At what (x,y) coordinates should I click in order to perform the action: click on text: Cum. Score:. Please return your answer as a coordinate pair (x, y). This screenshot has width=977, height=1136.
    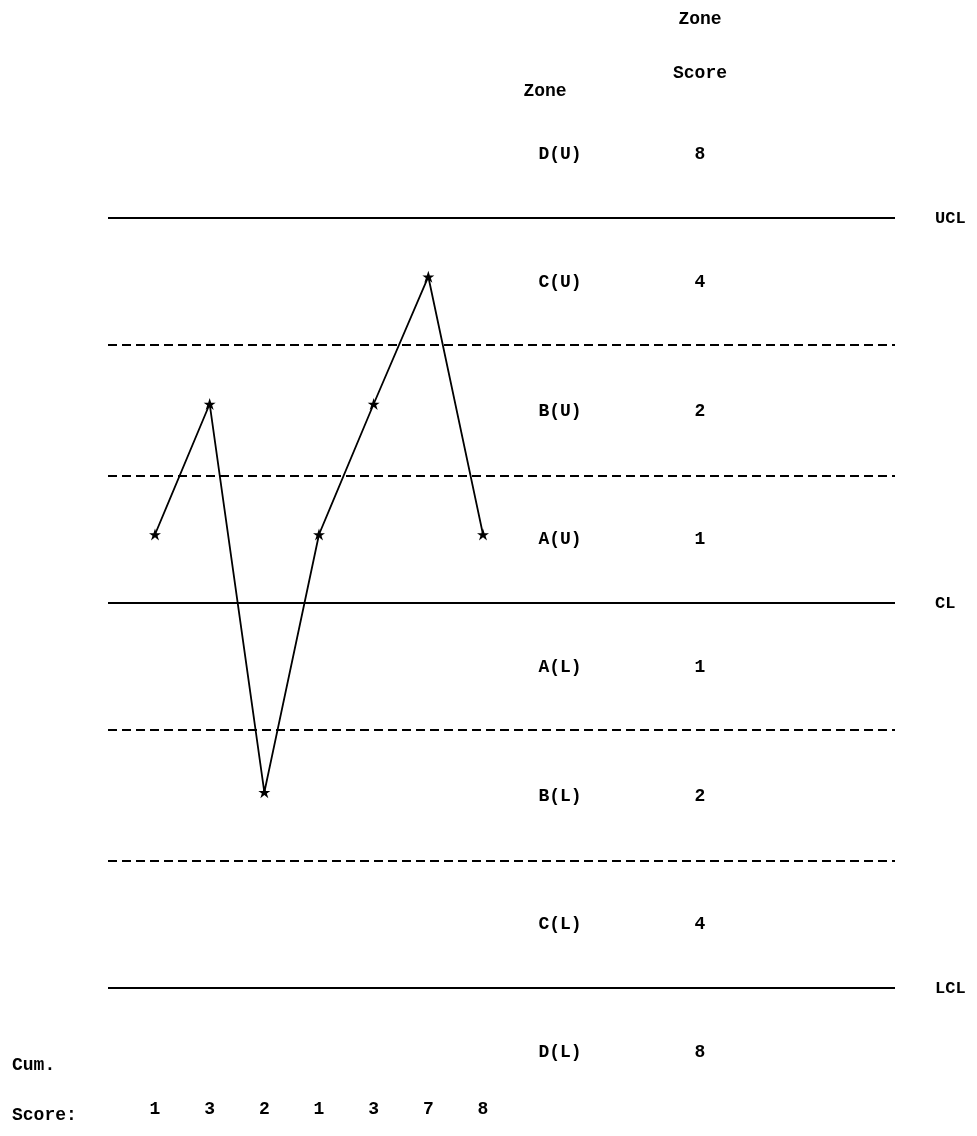
    Looking at the image, I should click on (44, 1090).